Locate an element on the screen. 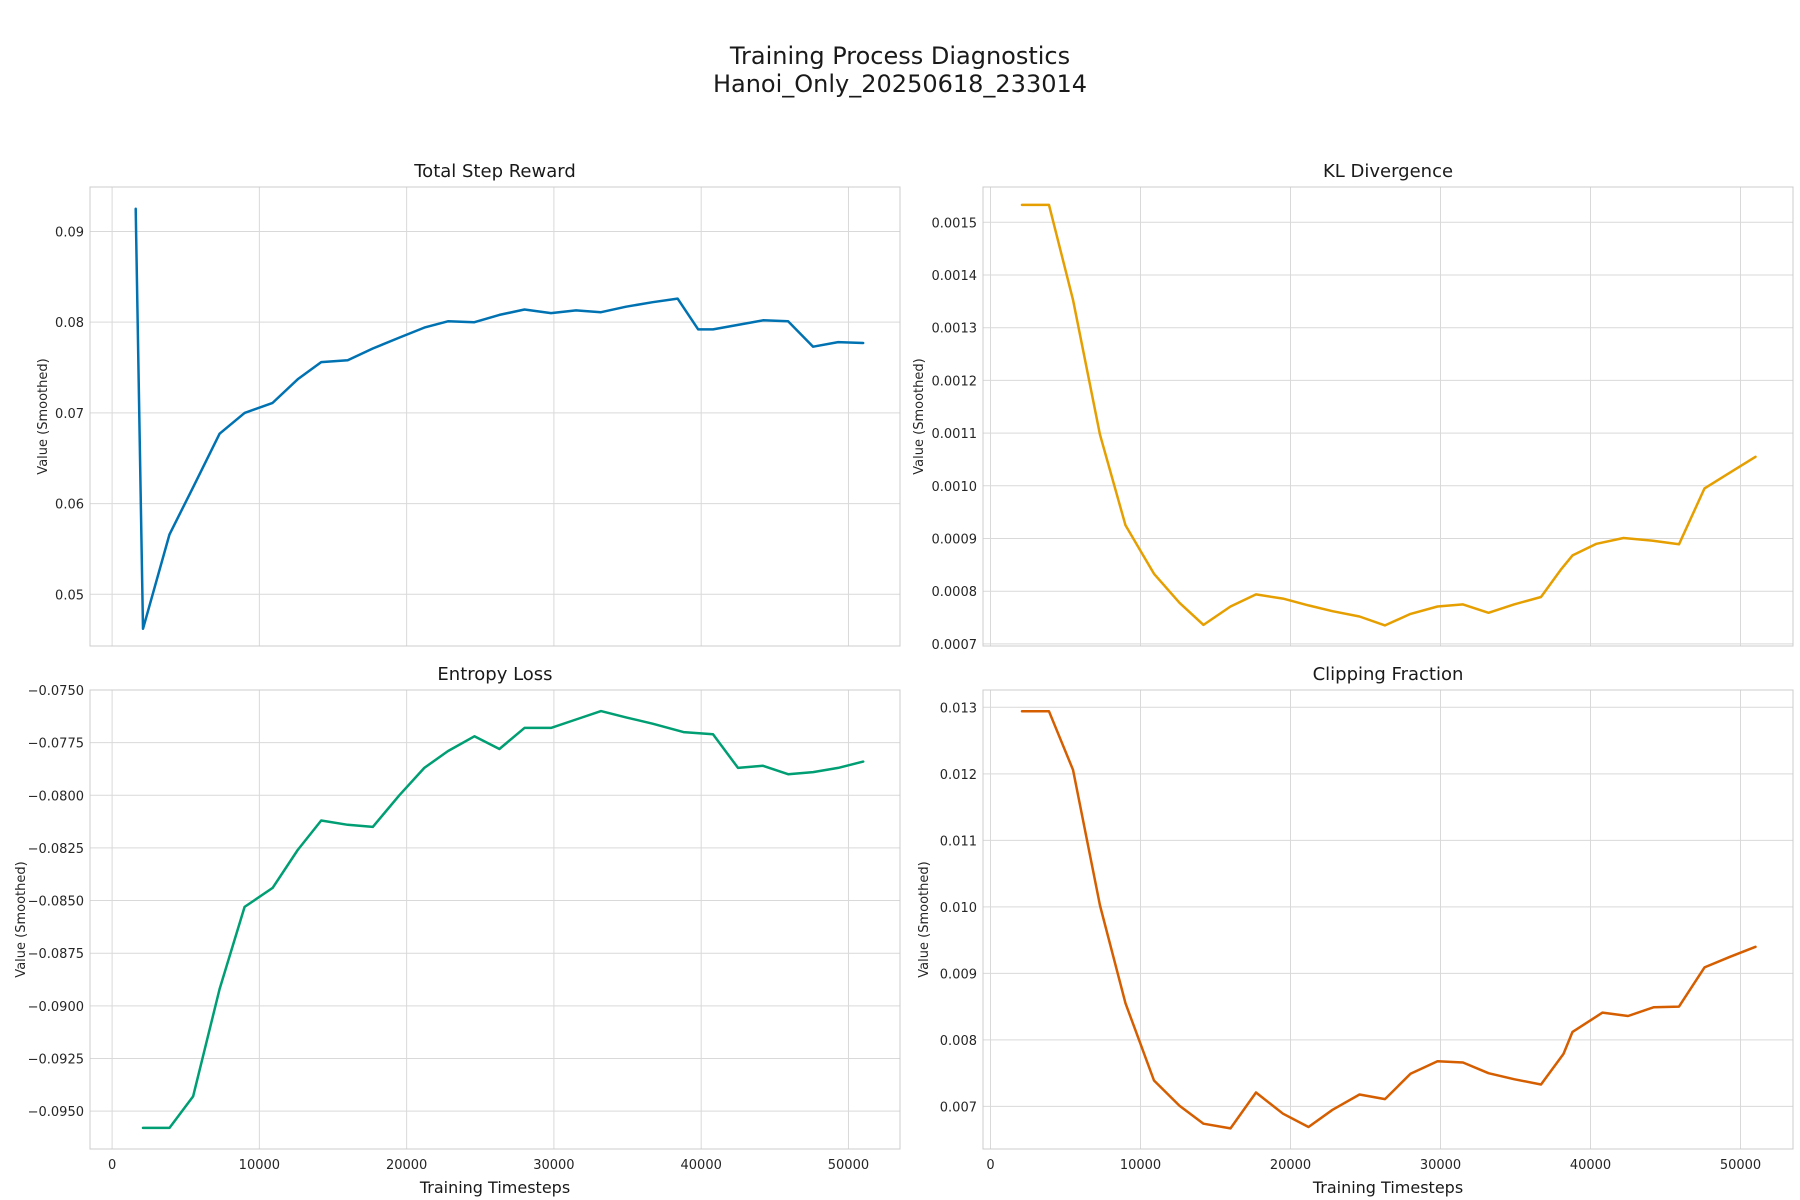 The width and height of the screenshot is (1800, 1200). y-tick-label: 0.0013 is located at coordinates (955, 329).